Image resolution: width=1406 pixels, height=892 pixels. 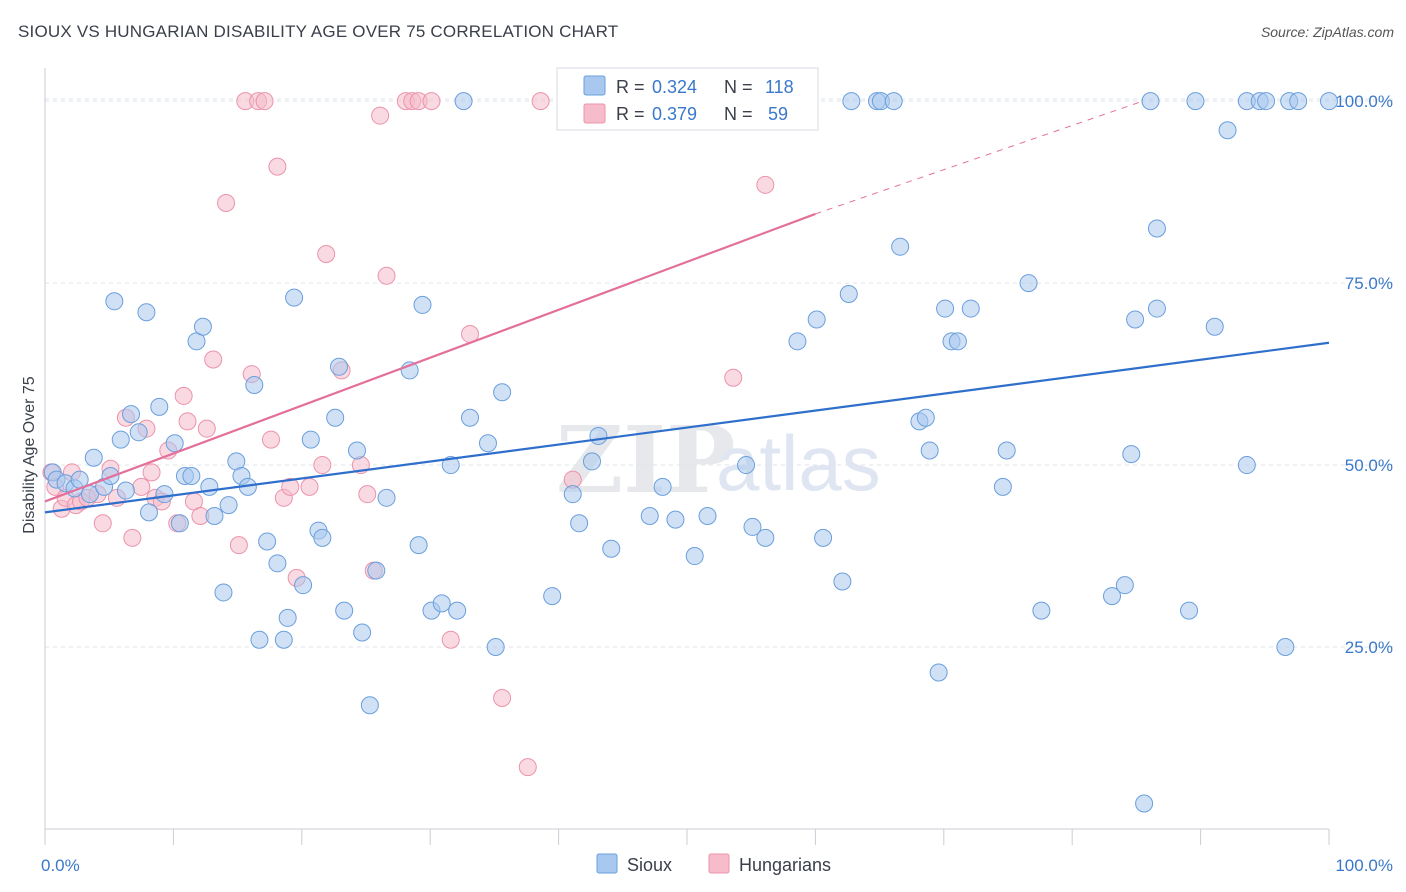 I want to click on bottom-legend-swatch-hungarians, so click(x=719, y=863).